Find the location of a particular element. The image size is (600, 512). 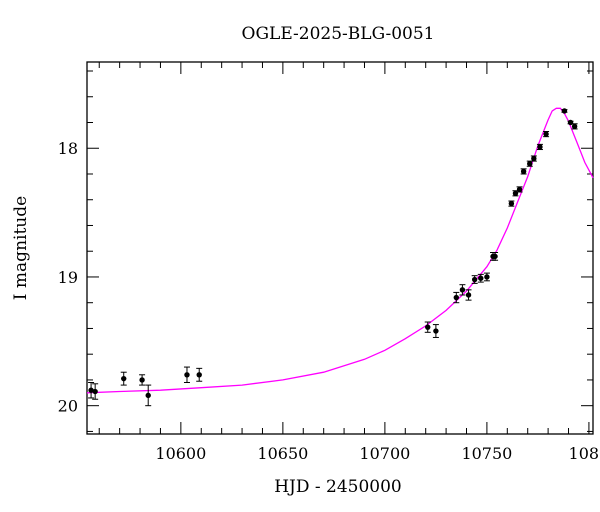

y-axis-label: I magnitude is located at coordinates (21, 248).